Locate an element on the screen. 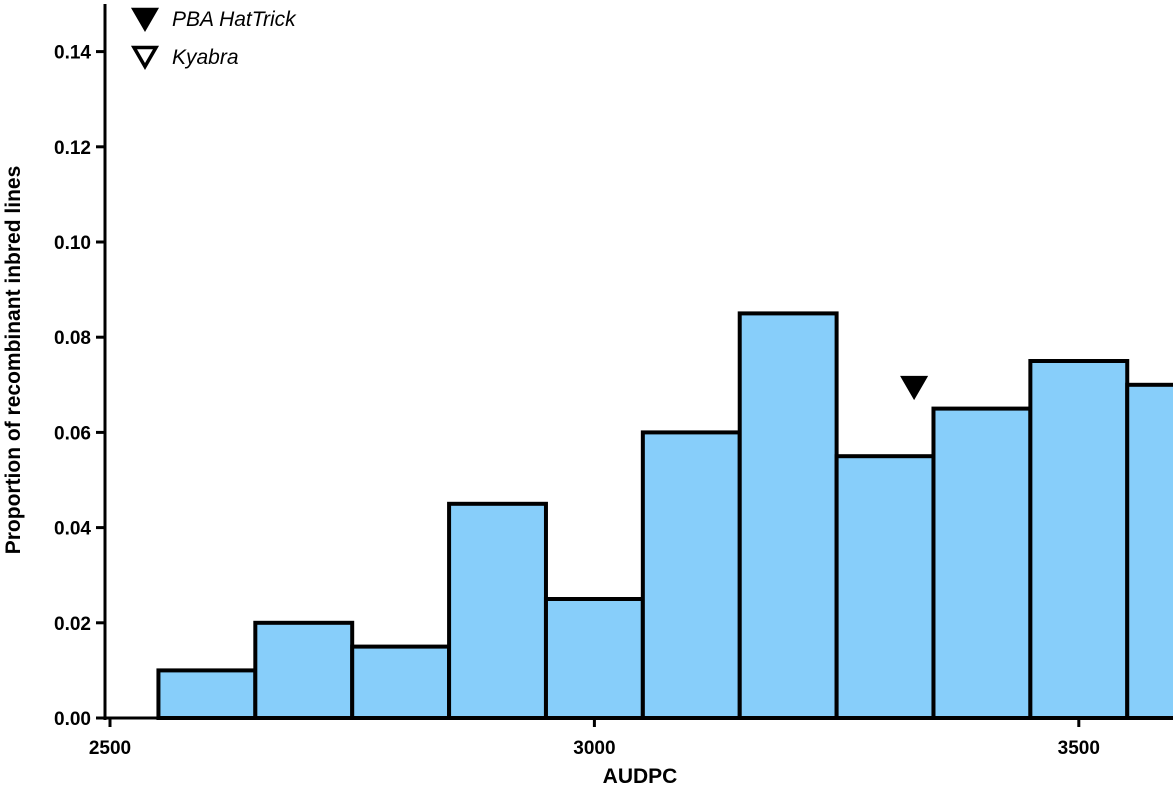  markers-group is located at coordinates (914, 388).